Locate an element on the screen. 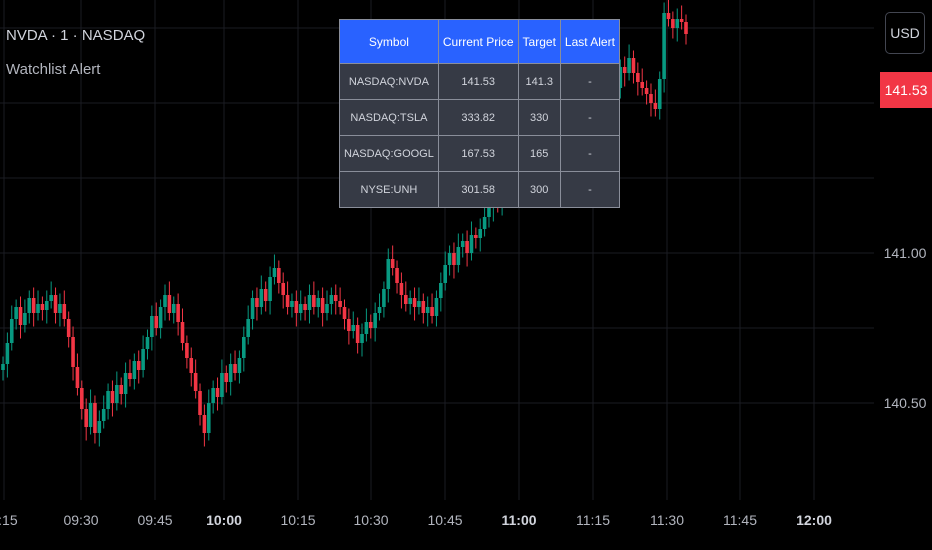 The height and width of the screenshot is (550, 932). time-axis-label: 09:30 is located at coordinates (81, 520).